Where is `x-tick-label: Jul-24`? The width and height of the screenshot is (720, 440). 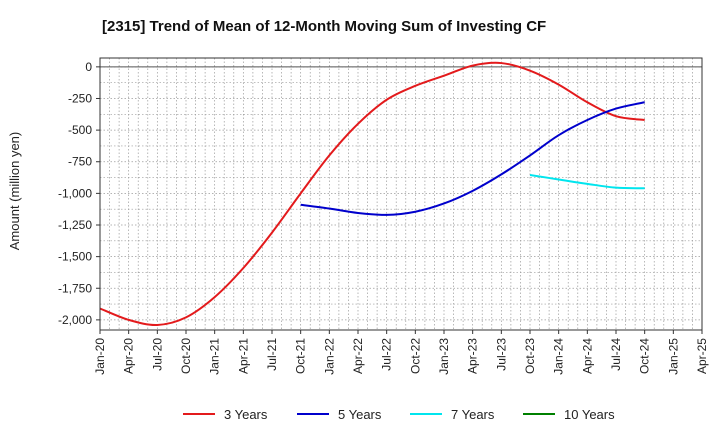 x-tick-label: Jul-24 is located at coordinates (616, 354).